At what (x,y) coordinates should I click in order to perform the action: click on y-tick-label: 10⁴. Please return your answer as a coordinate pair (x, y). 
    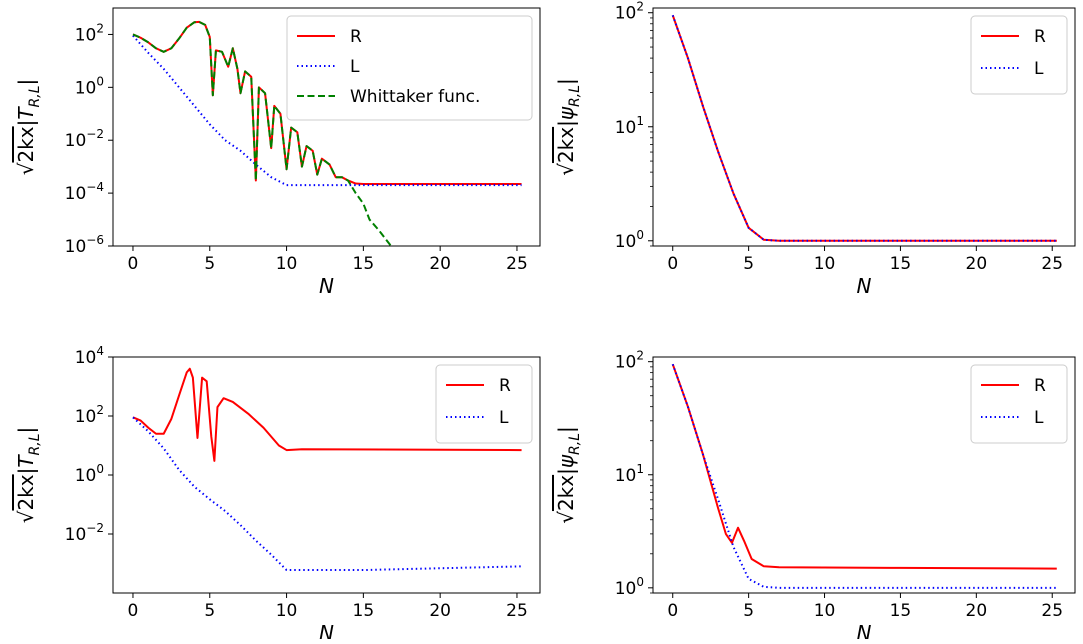
    Looking at the image, I should click on (89, 356).